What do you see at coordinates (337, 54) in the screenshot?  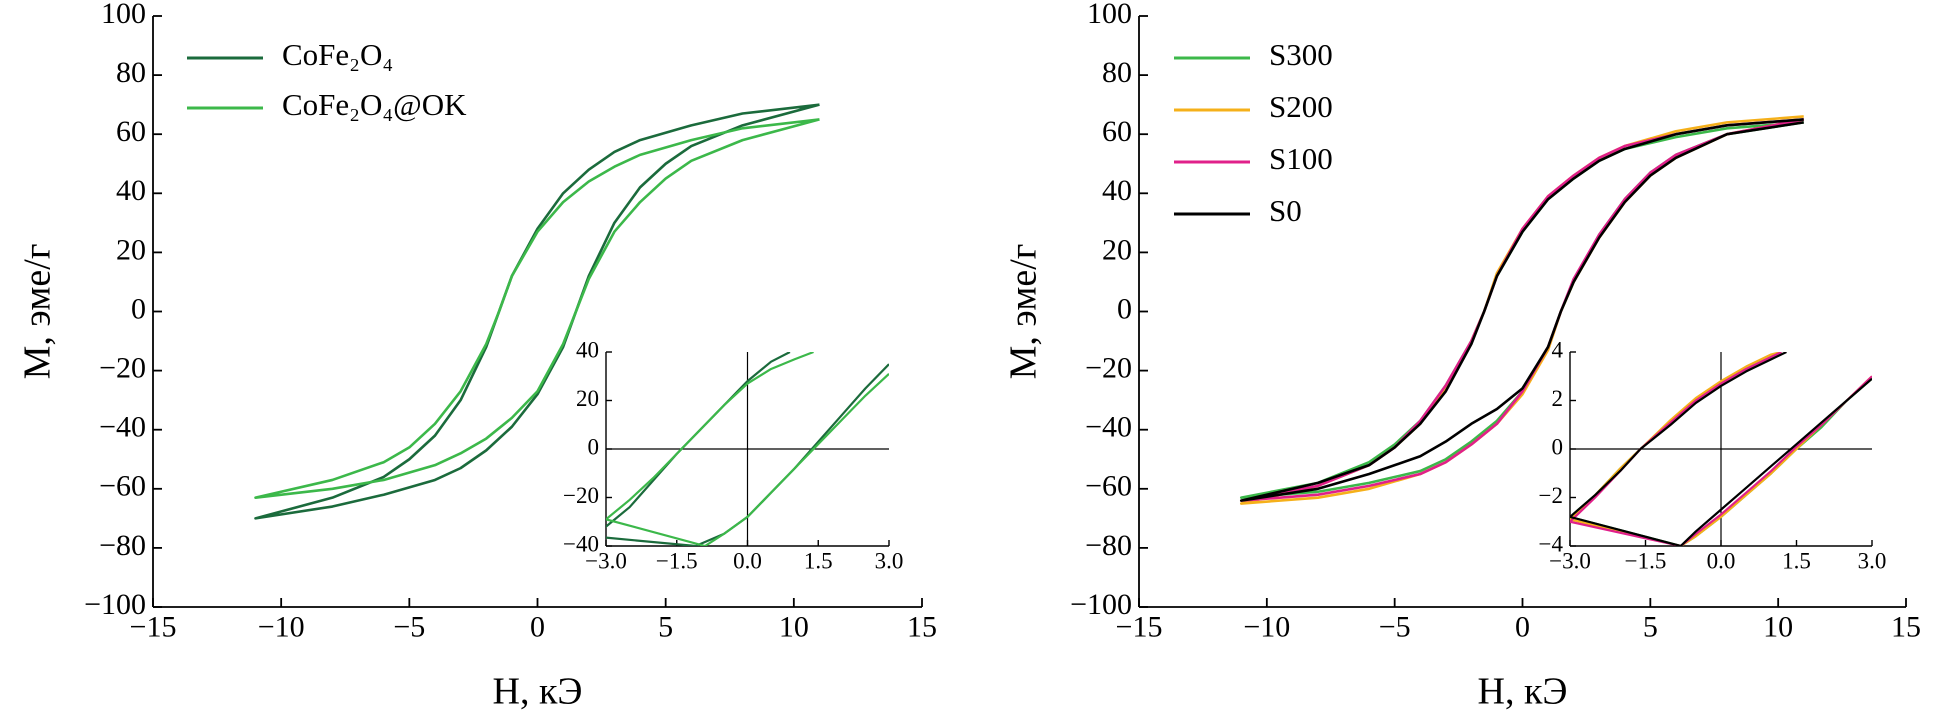 I see `legend-label: CoFe₂O₄` at bounding box center [337, 54].